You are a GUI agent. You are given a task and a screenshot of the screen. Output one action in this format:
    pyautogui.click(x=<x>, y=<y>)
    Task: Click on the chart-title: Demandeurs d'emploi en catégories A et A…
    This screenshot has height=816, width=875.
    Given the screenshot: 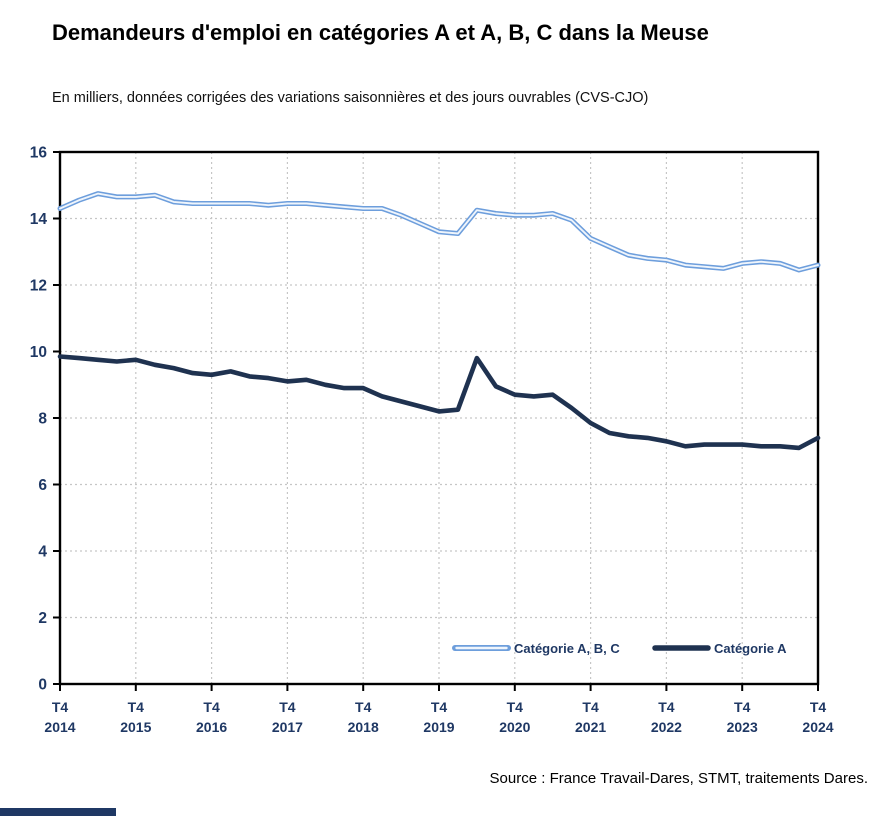 What is the action you would take?
    pyautogui.click(x=380, y=32)
    